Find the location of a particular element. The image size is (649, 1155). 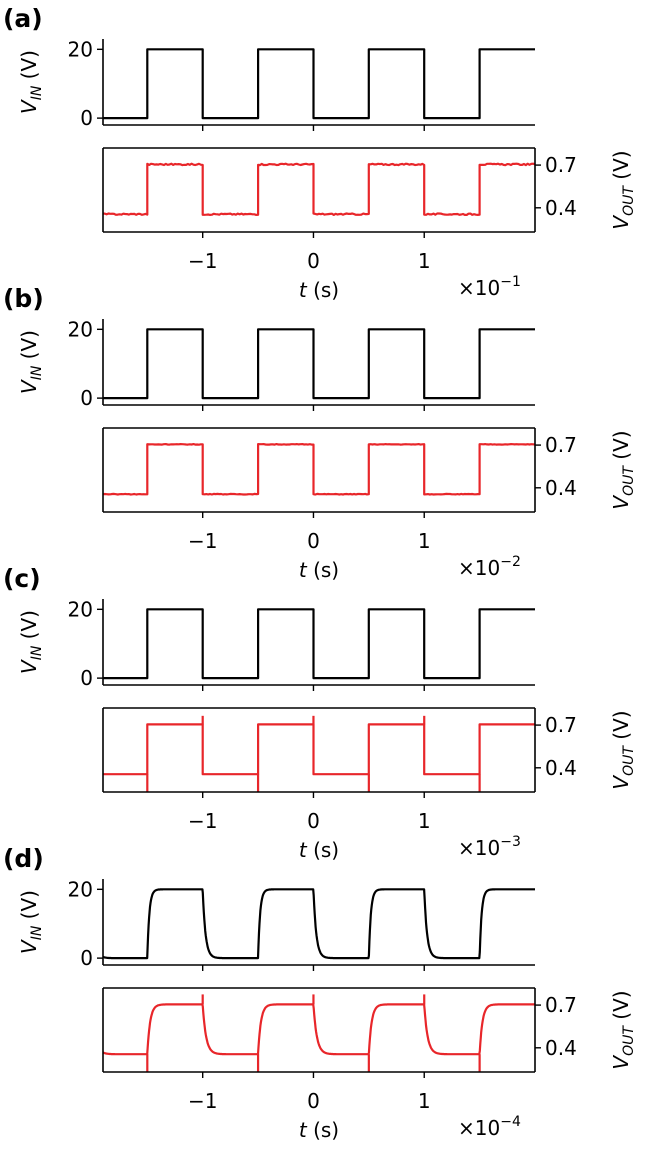

x-scale-exponent: −2 is located at coordinates (510, 562).